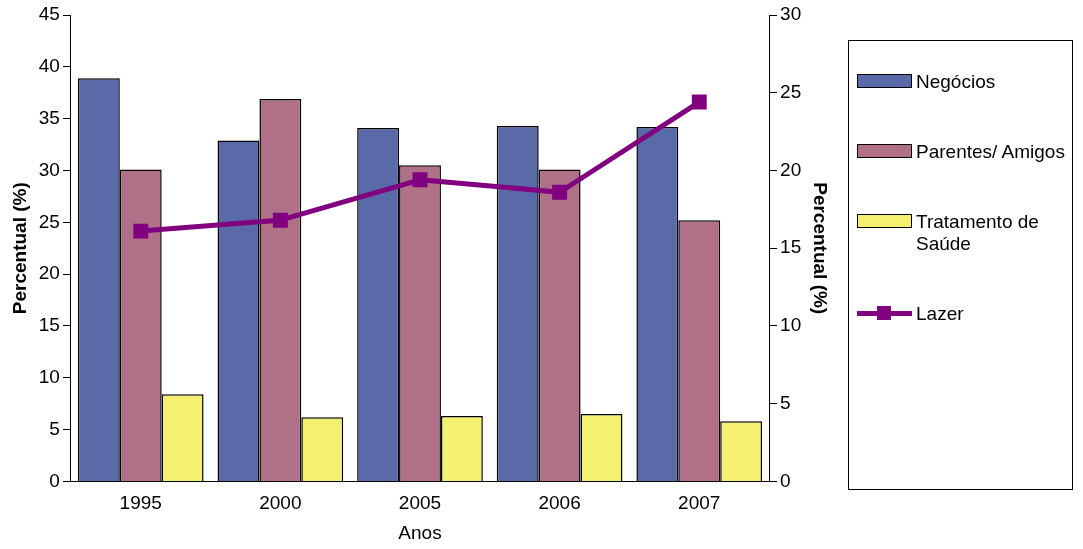 The width and height of the screenshot is (1083, 549). I want to click on y2-tick-label: 30, so click(791, 14).